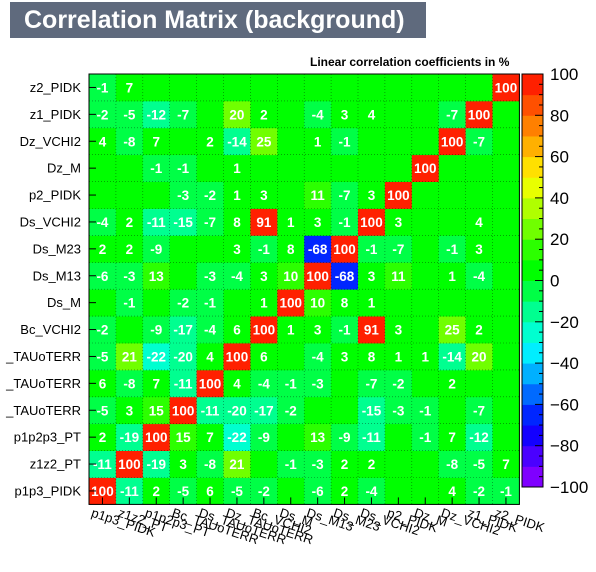 This screenshot has height=572, width=596. Describe the element at coordinates (56, 114) in the screenshot. I see `row-label: z1_PIDK` at that location.